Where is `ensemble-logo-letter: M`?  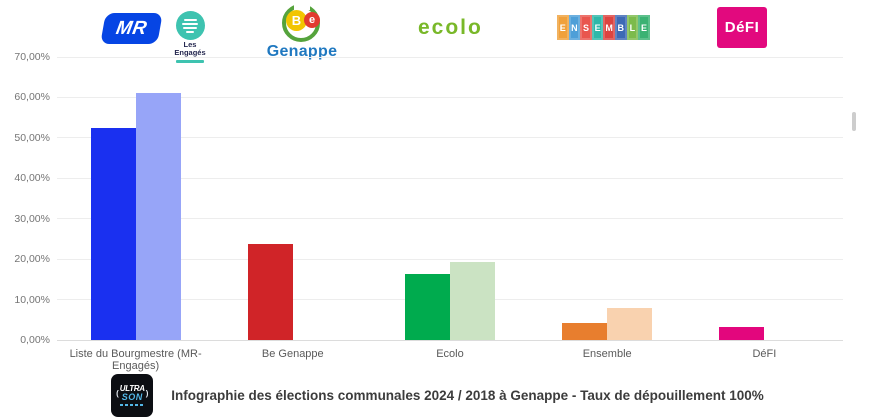
ensemble-logo-letter: M is located at coordinates (609, 27).